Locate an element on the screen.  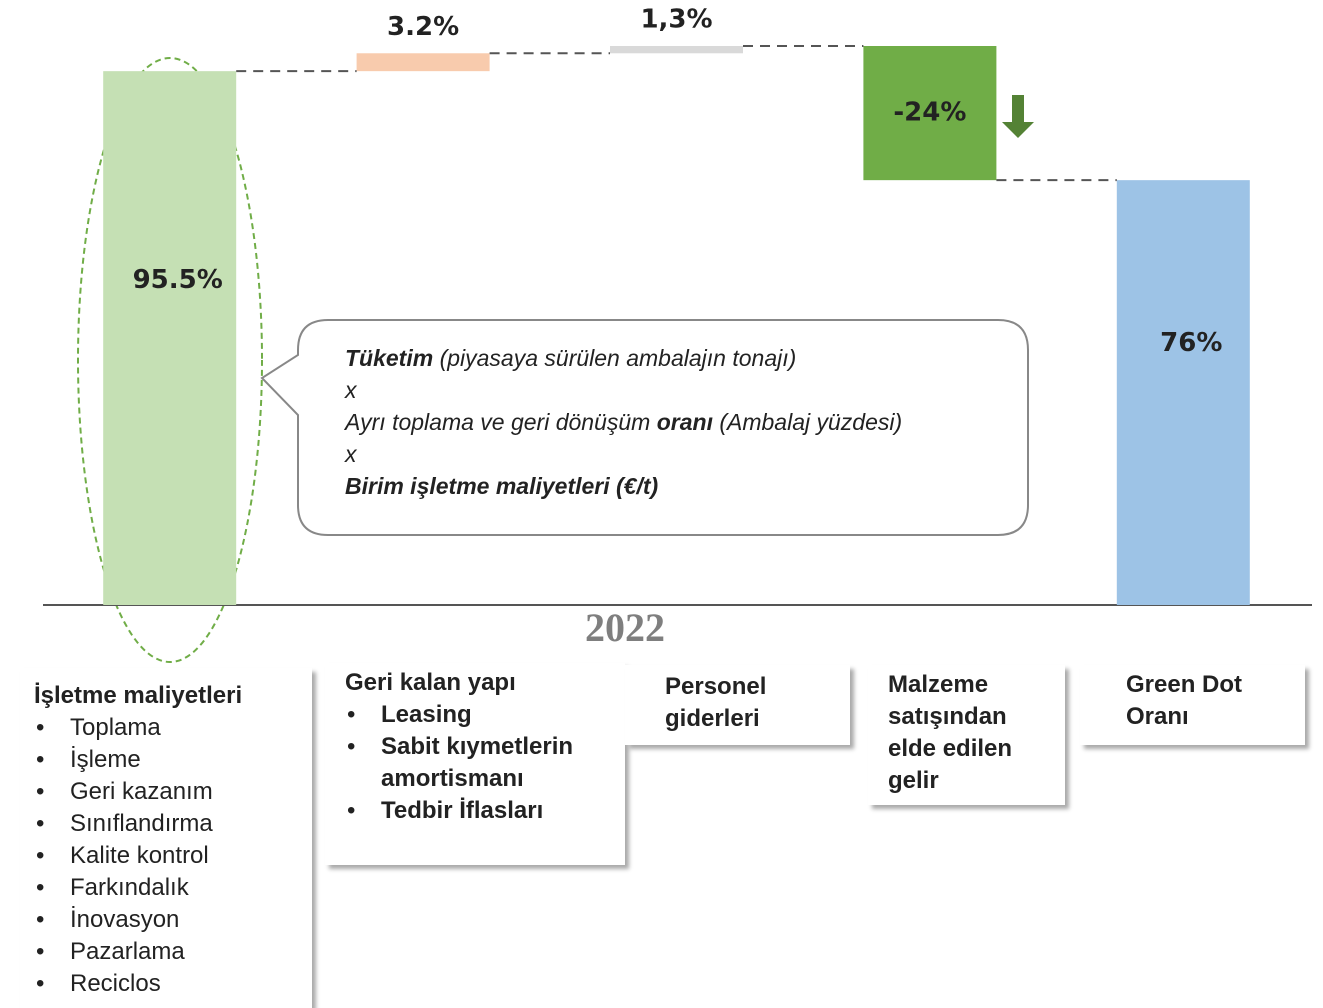
category-label: Geri kalan yapı is located at coordinates (430, 682).